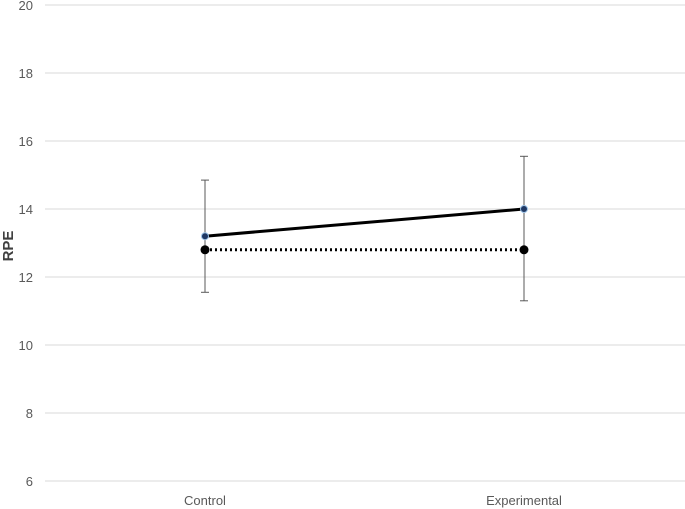  Describe the element at coordinates (29, 481) in the screenshot. I see `y-tick-label: 6` at that location.